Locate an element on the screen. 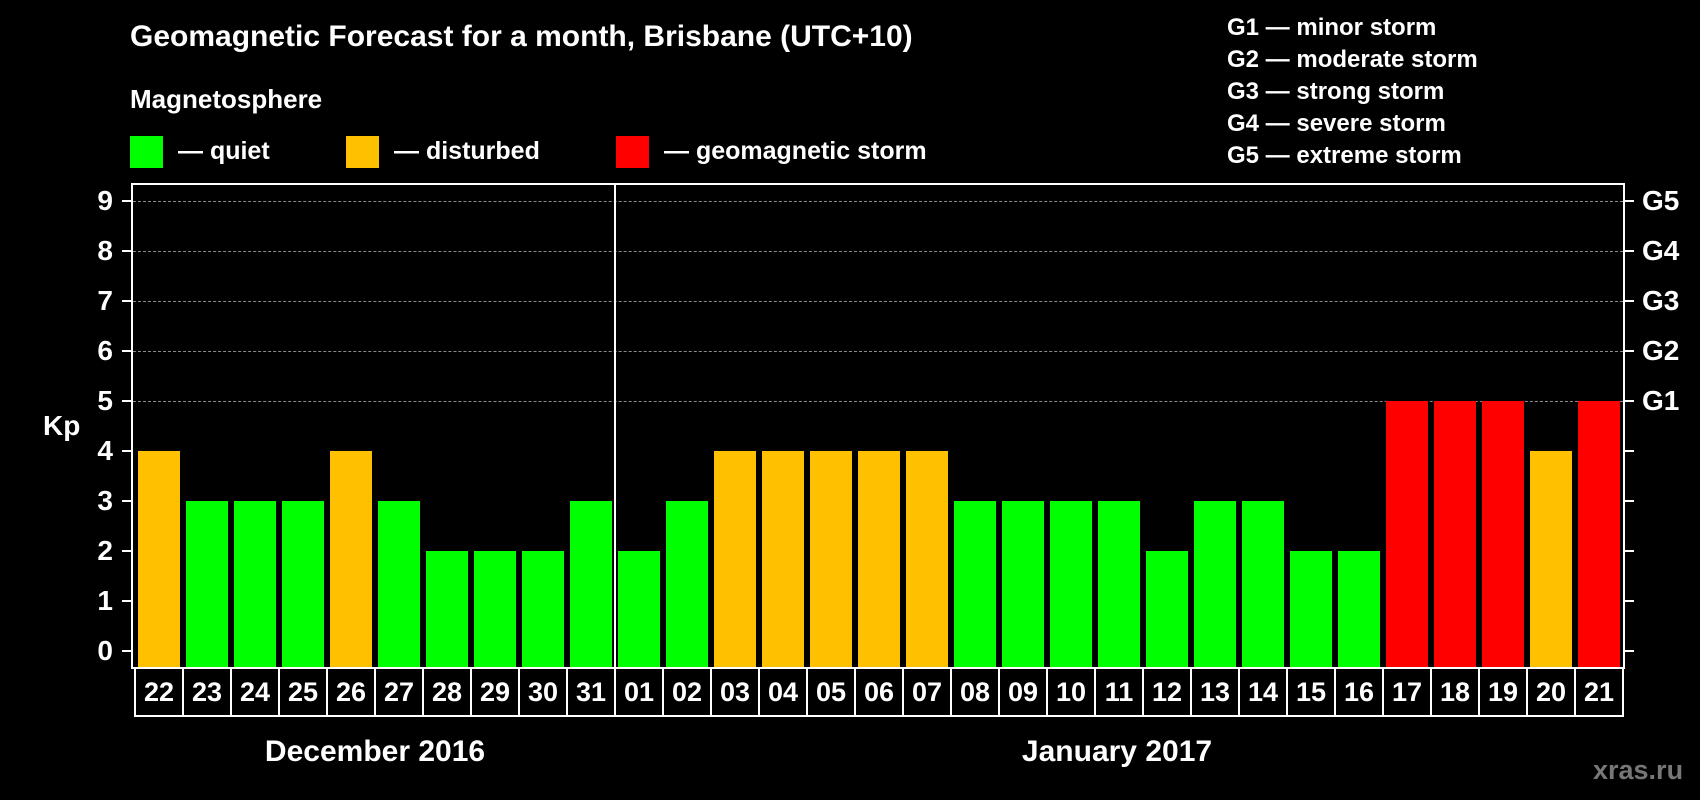 This screenshot has height=800, width=1700. date-cell: 26 is located at coordinates (352, 692).